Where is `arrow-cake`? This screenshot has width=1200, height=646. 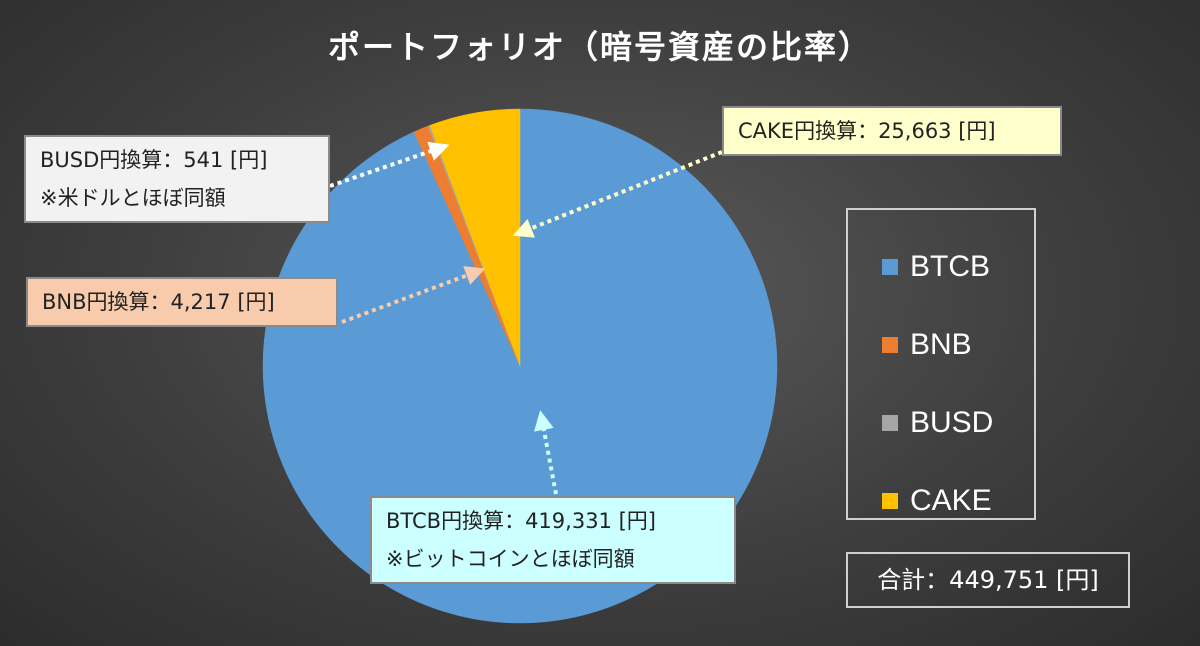
arrow-cake is located at coordinates (617, 194).